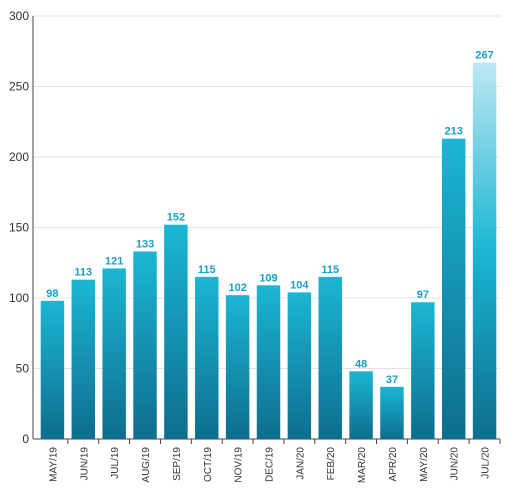 The height and width of the screenshot is (502, 510). I want to click on x-tick-label: APR/20, so click(393, 464).